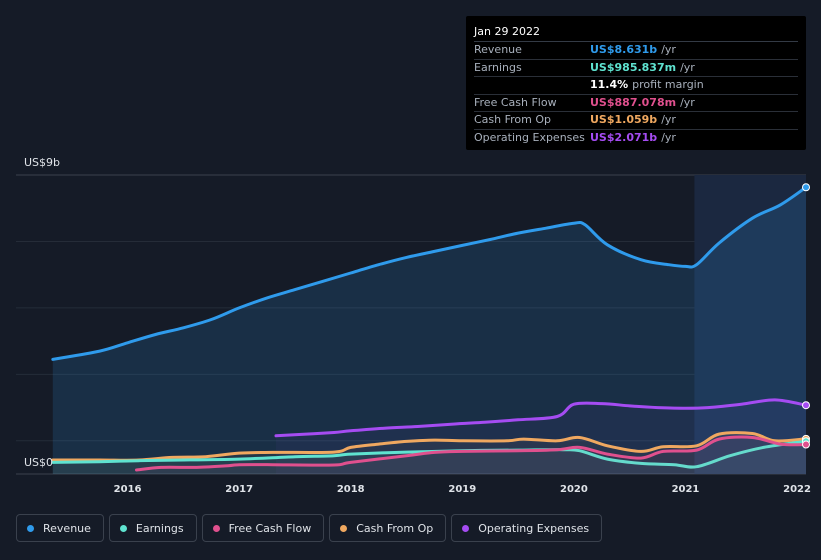  Describe the element at coordinates (806, 316) in the screenshot. I see `chart-end-markers` at that location.